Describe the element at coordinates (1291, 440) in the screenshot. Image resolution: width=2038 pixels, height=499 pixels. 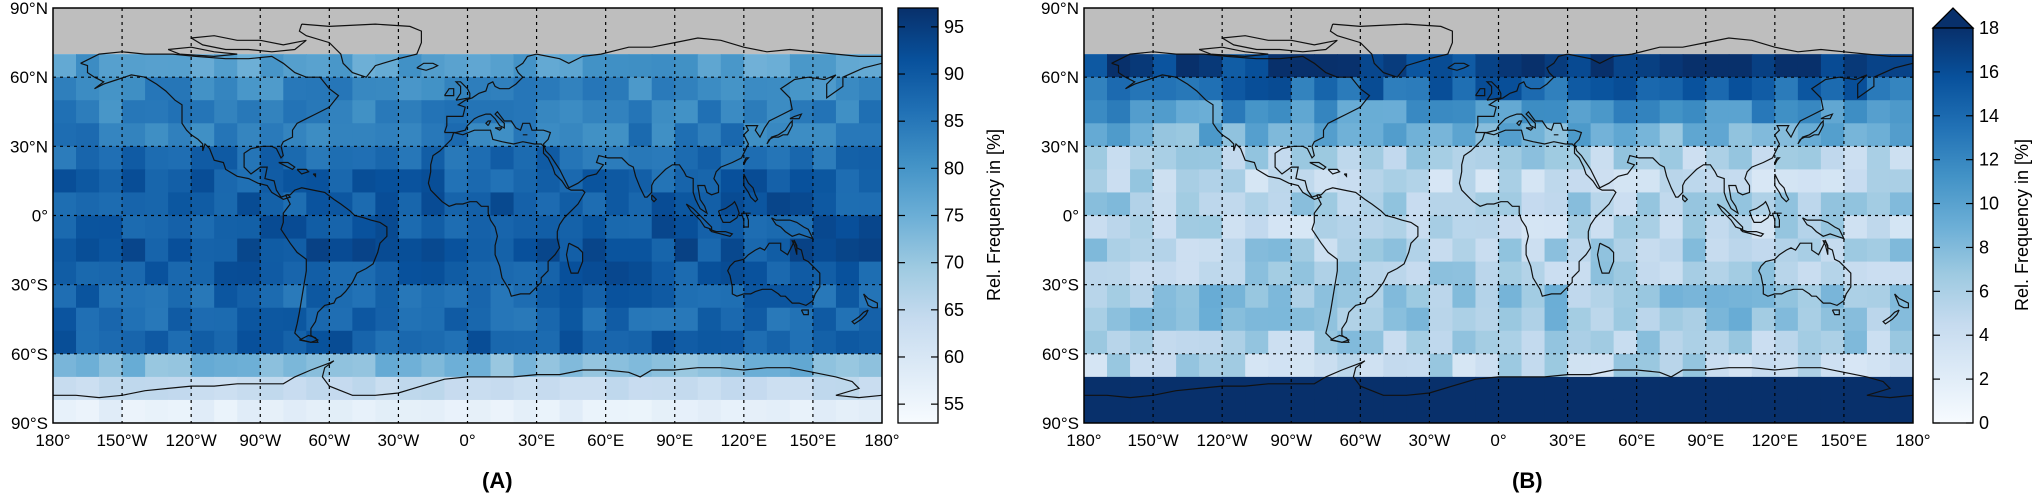
I see `lon-tick-label: 90°W` at that location.